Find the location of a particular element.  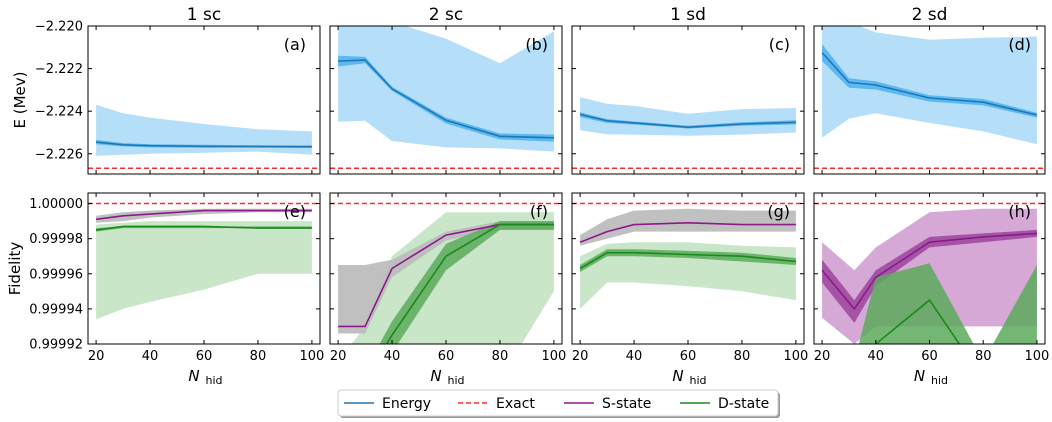

panel-label: (h) is located at coordinates (1019, 211).